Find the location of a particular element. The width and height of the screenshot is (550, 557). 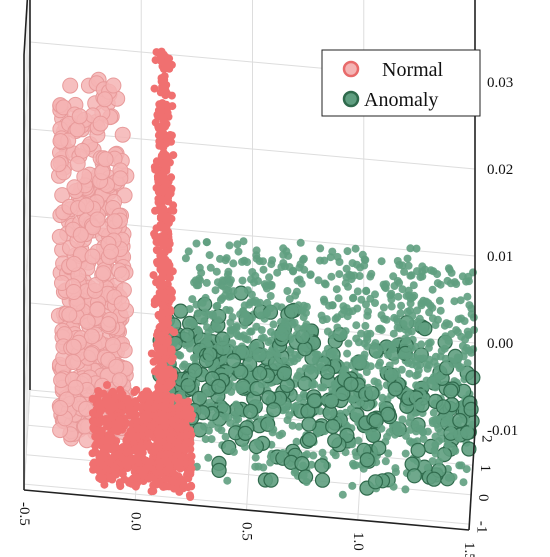

z-tick-label: 0.04 is located at coordinates (500, 2).